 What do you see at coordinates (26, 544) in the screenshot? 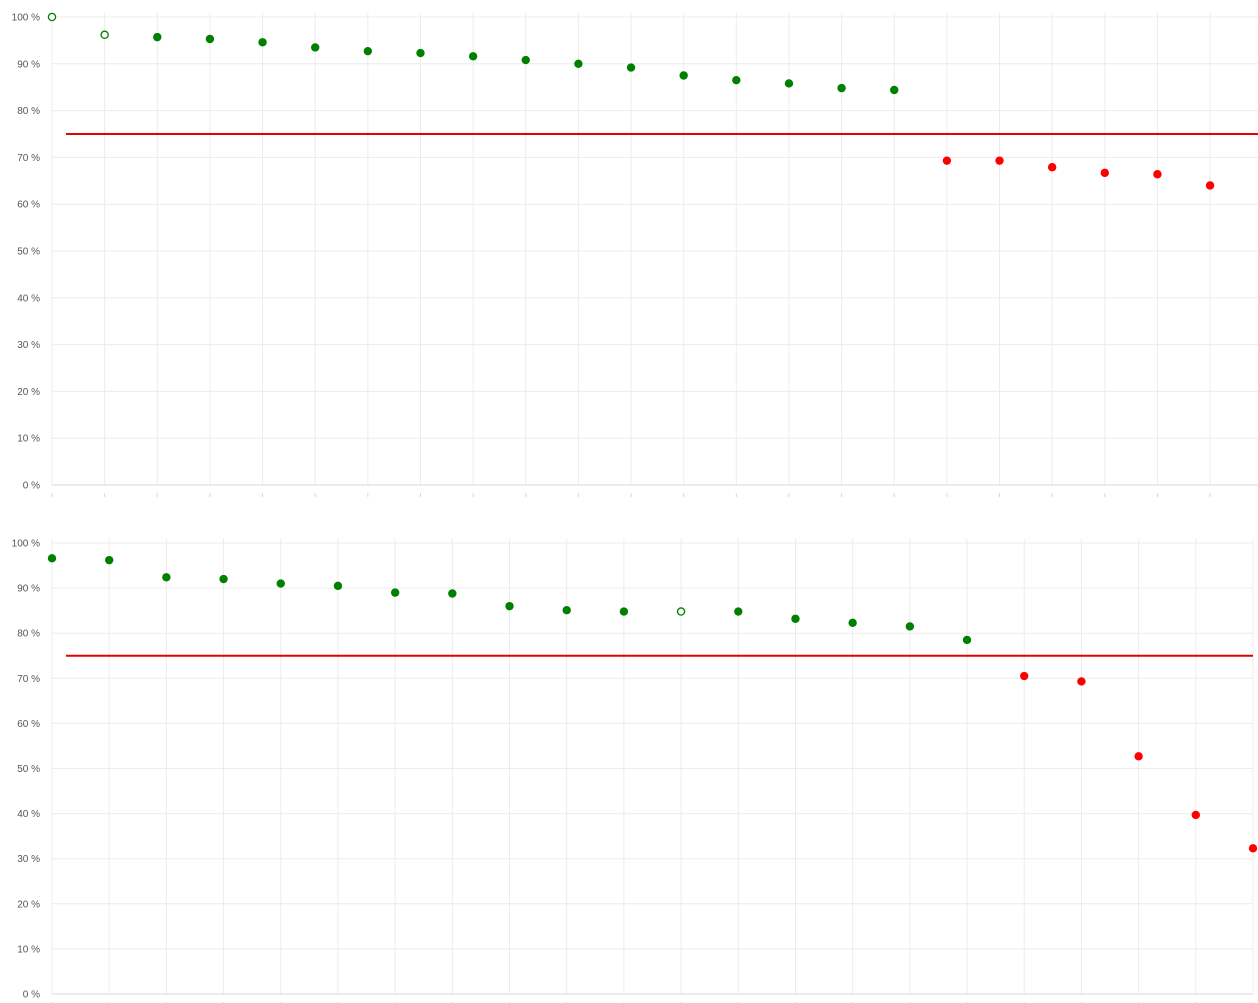
I see `bottom-ytick-label: 100 %` at bounding box center [26, 544].